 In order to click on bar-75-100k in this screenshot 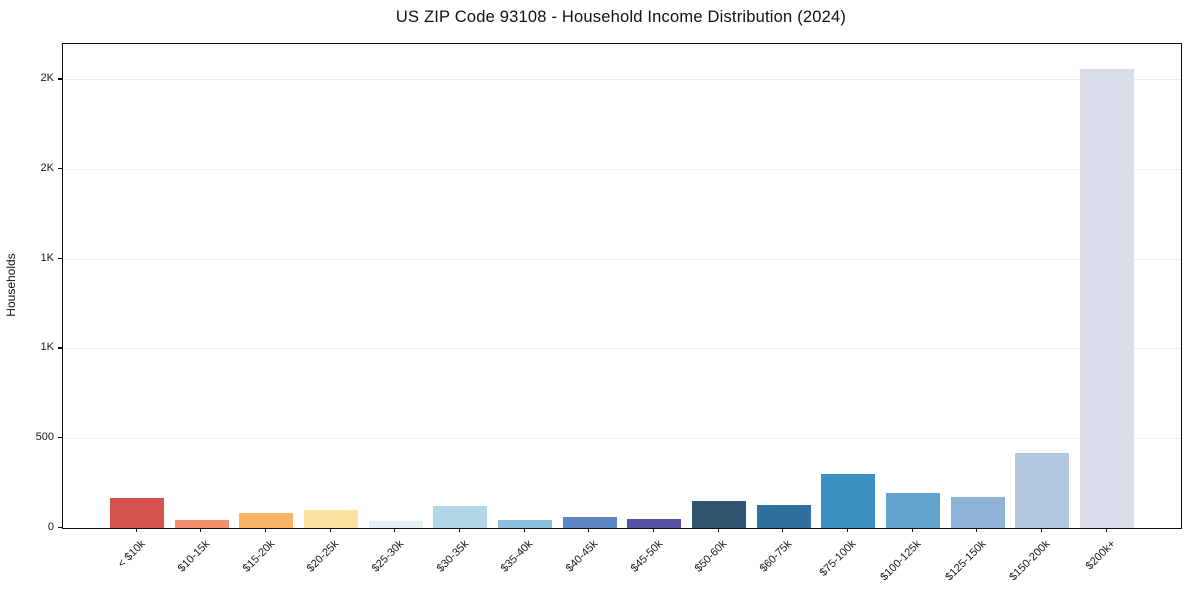, I will do `click(848, 501)`.